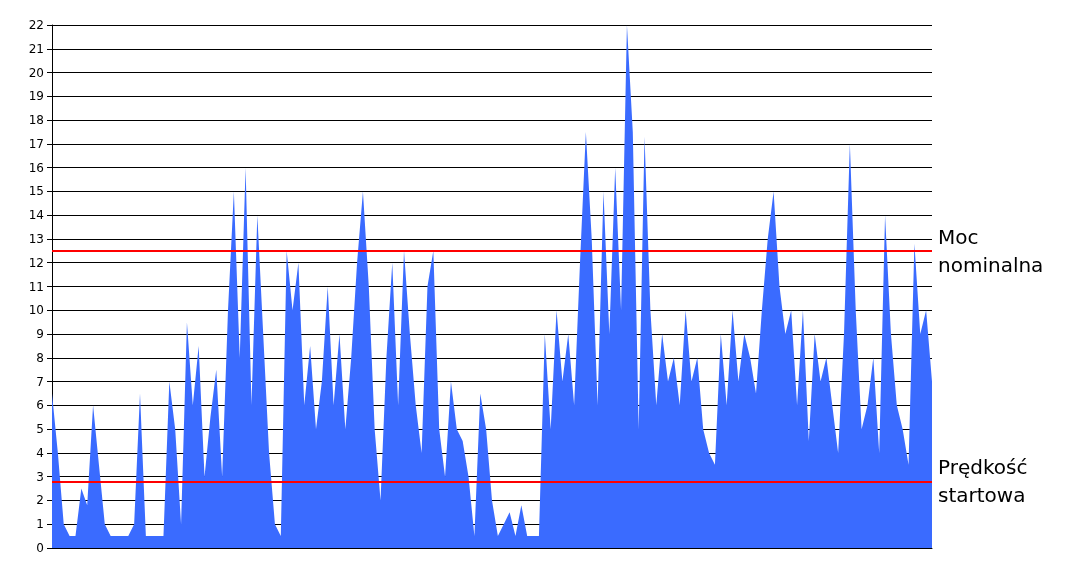  Describe the element at coordinates (36, 215) in the screenshot. I see `y-tick-label: 14` at that location.